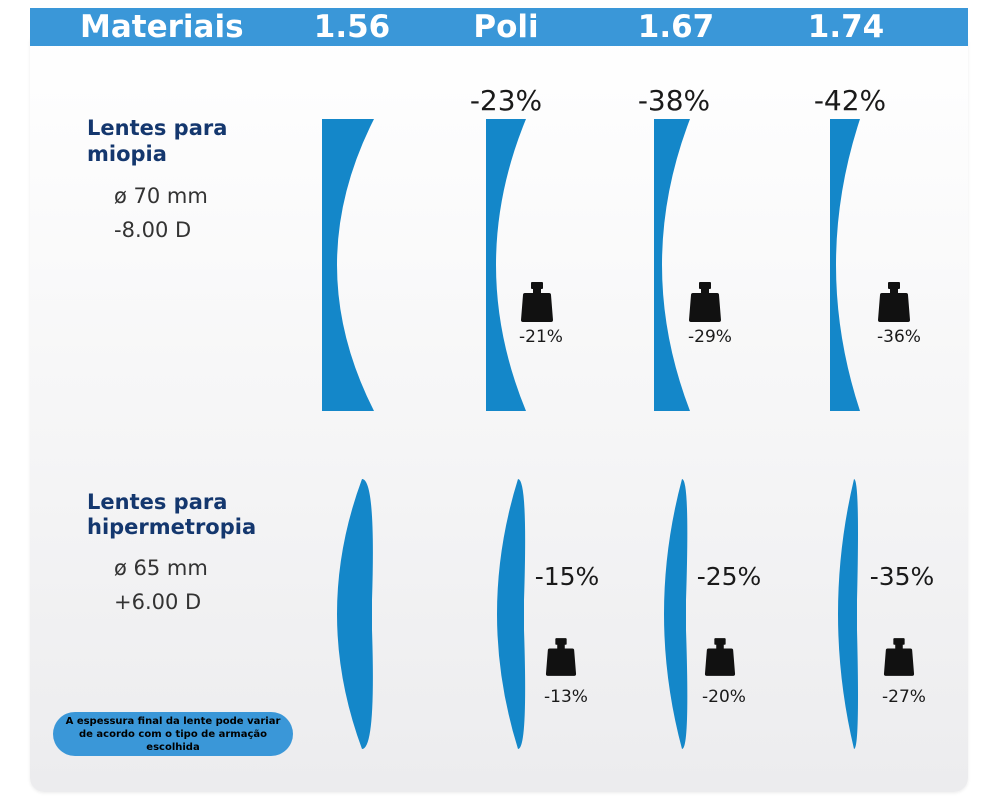 The height and width of the screenshot is (800, 1000). I want to click on hiper-thickness-167: -25%, so click(729, 576).